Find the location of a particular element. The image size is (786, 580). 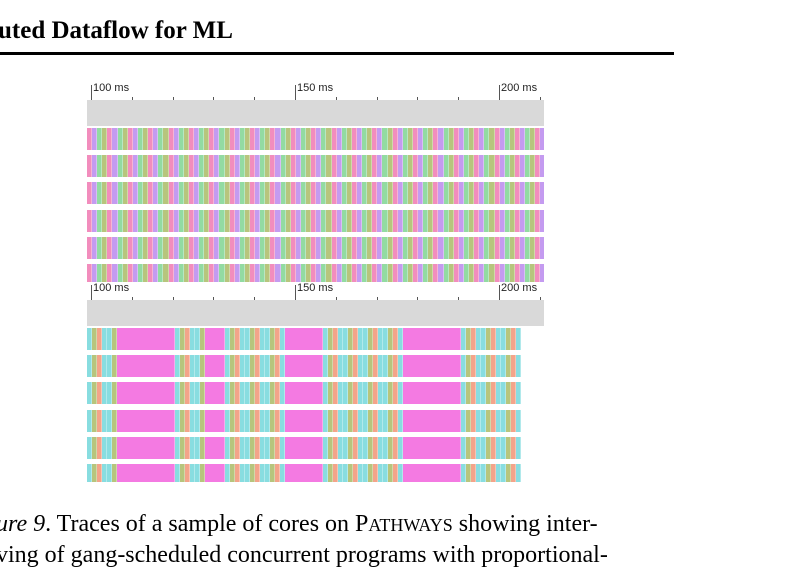

caption-text-1: . Traces of a sample of cores on is located at coordinates (200, 524).